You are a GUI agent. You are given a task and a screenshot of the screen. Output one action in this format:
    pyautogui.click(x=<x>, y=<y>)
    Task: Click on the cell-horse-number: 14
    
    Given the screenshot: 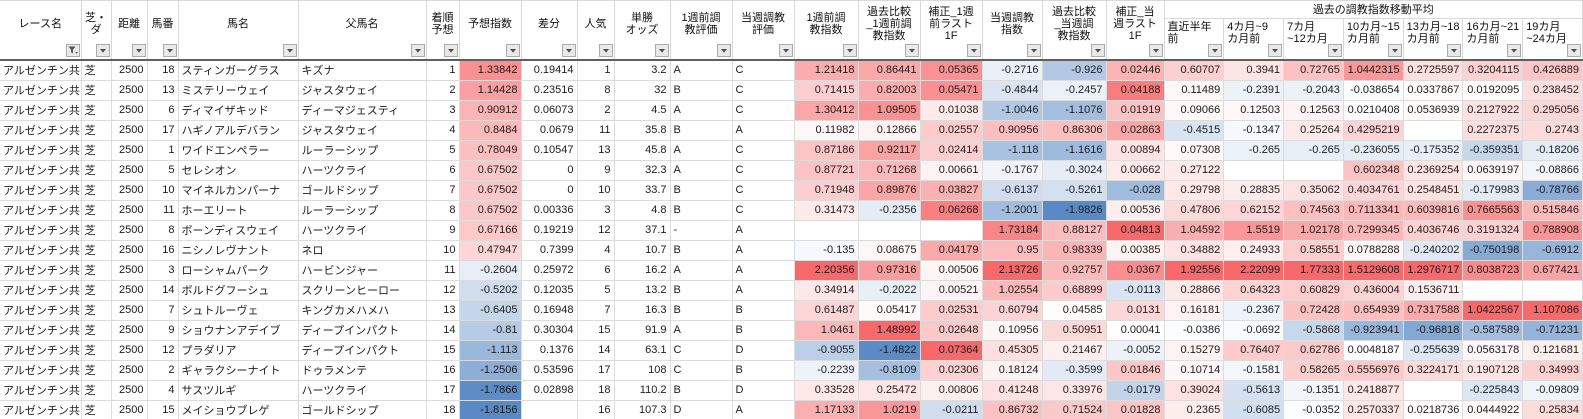 What is the action you would take?
    pyautogui.click(x=163, y=290)
    